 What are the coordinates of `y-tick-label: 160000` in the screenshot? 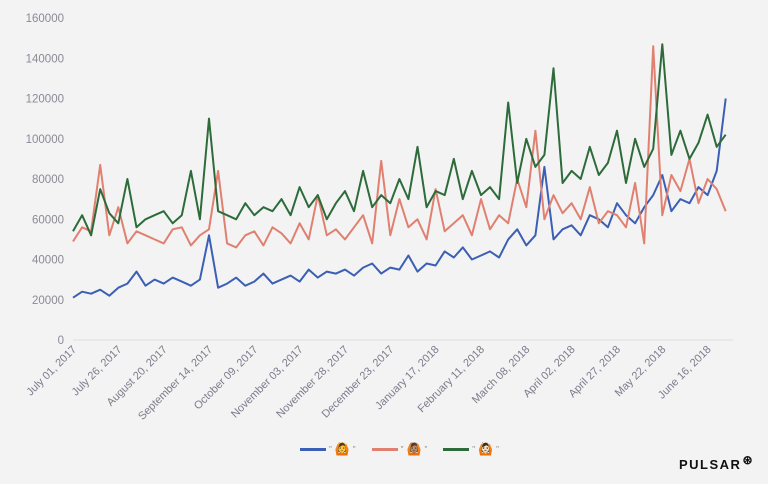 It's located at (45, 19).